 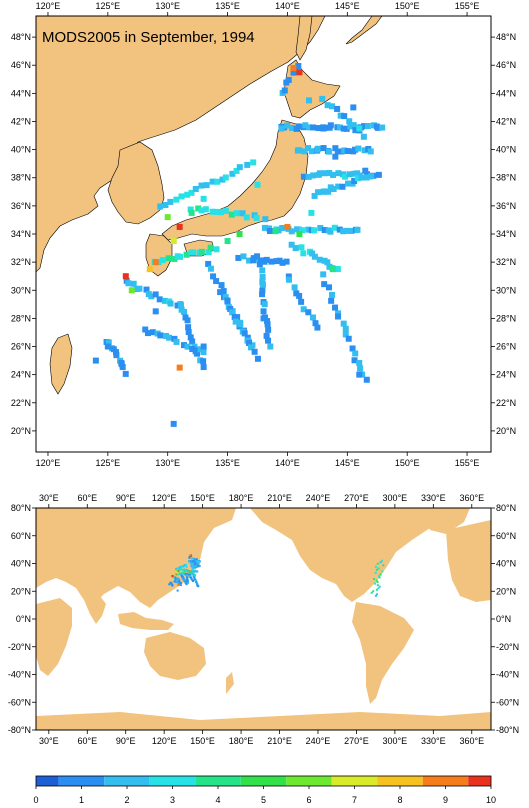 What do you see at coordinates (48, 463) in the screenshot?
I see `regional-bottom-lon-label: 120°E` at bounding box center [48, 463].